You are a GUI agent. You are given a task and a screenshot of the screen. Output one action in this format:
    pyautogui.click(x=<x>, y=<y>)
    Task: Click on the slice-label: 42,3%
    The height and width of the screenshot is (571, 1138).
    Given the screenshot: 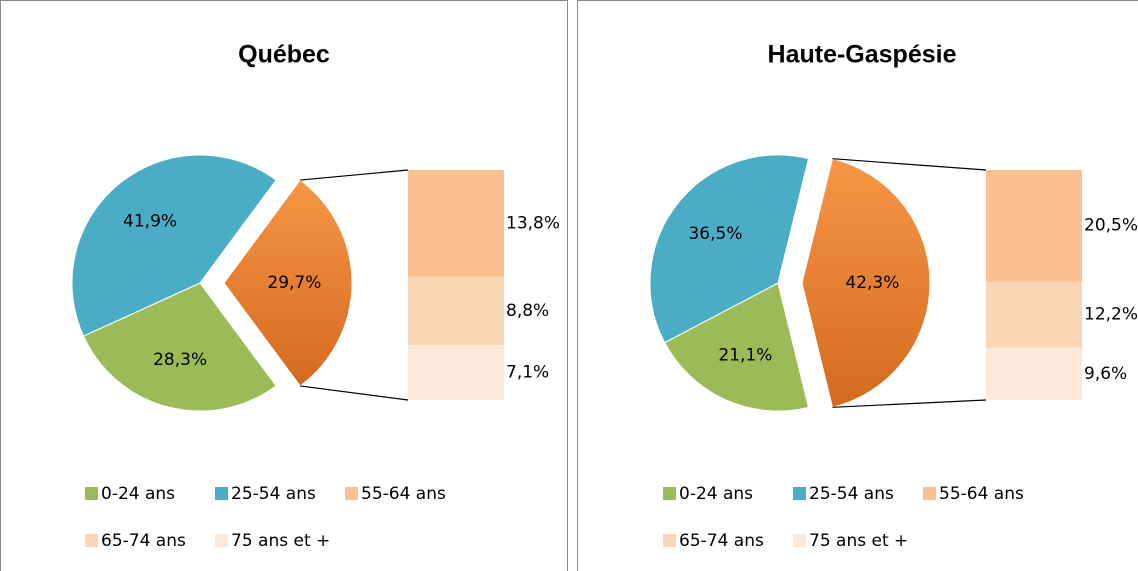 What is the action you would take?
    pyautogui.click(x=872, y=283)
    